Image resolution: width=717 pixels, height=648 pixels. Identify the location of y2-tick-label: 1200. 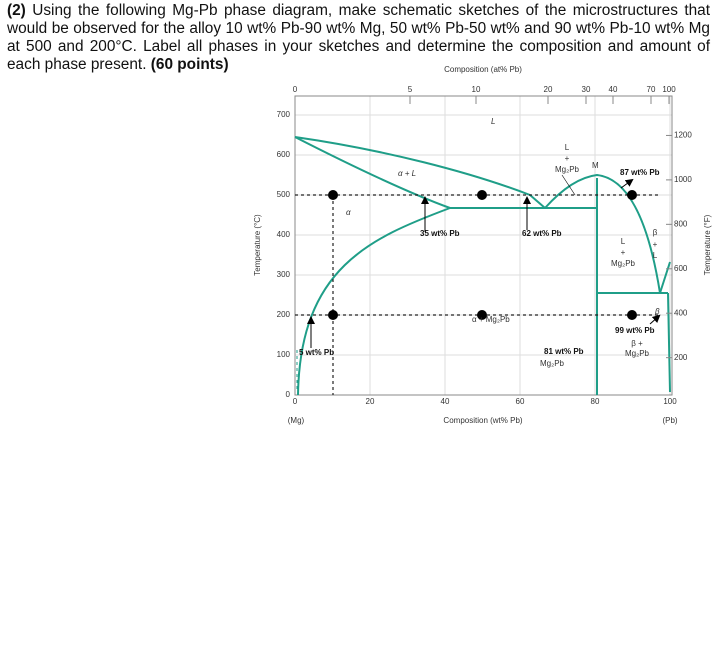
(683, 135).